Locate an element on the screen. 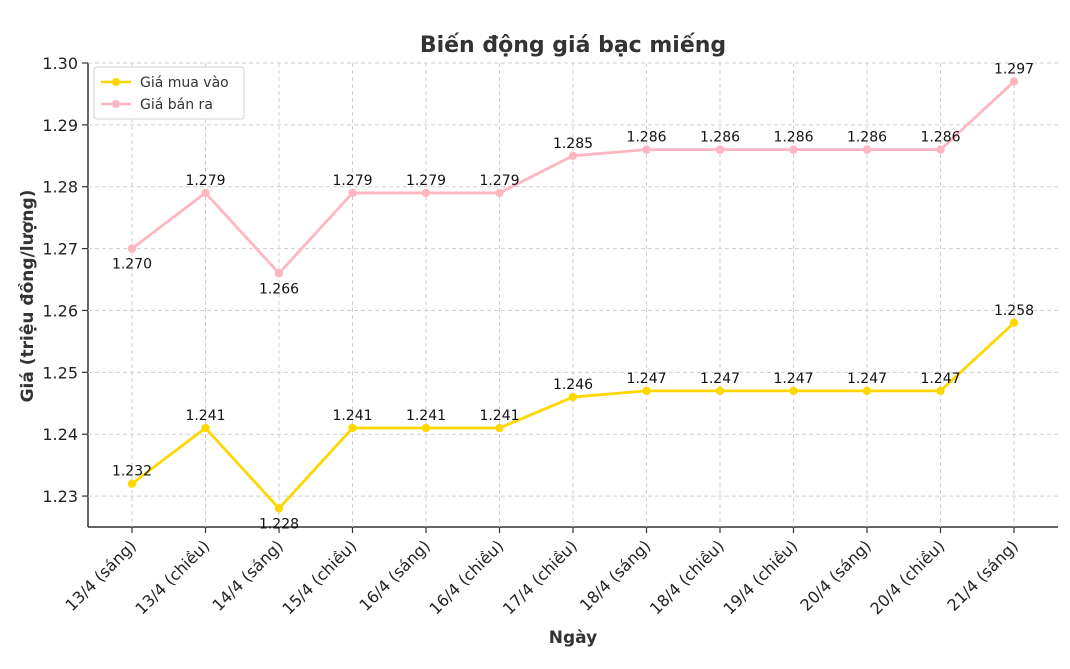  y-tick-label: 1.23 is located at coordinates (60, 496).